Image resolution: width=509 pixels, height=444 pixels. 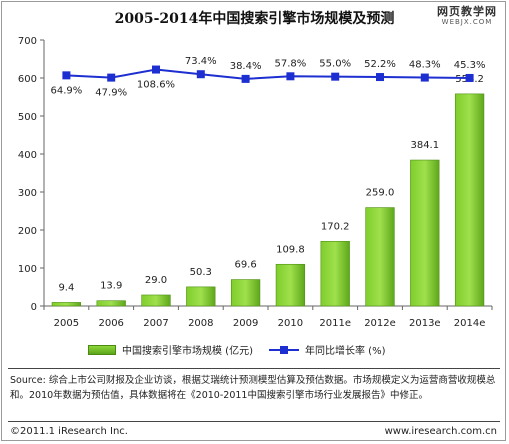 I want to click on growth-value-label: 57.8%, so click(x=291, y=63).